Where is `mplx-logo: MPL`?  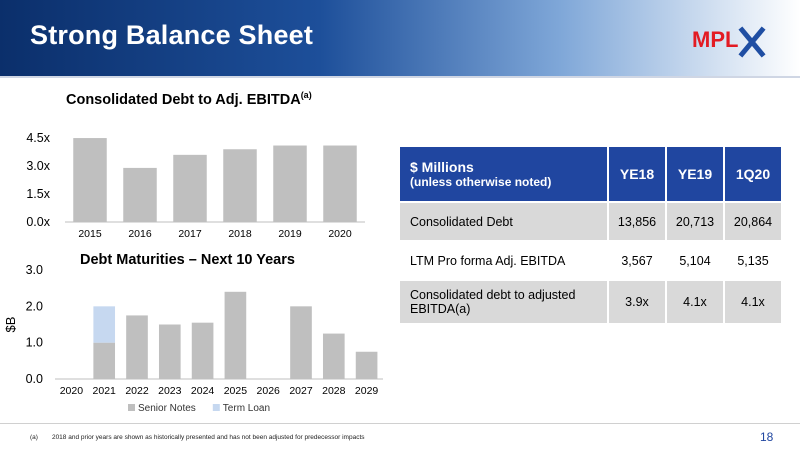
mplx-logo: MPL is located at coordinates (729, 42).